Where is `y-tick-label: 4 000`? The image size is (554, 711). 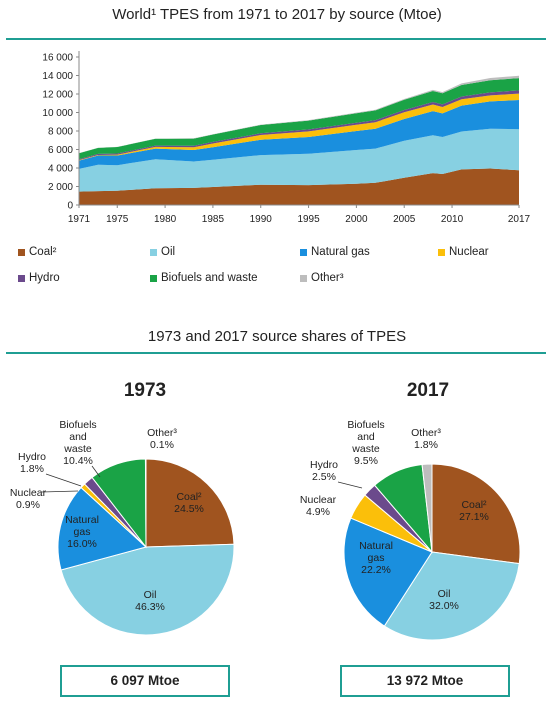
y-tick-label: 4 000 is located at coordinates (60, 169).